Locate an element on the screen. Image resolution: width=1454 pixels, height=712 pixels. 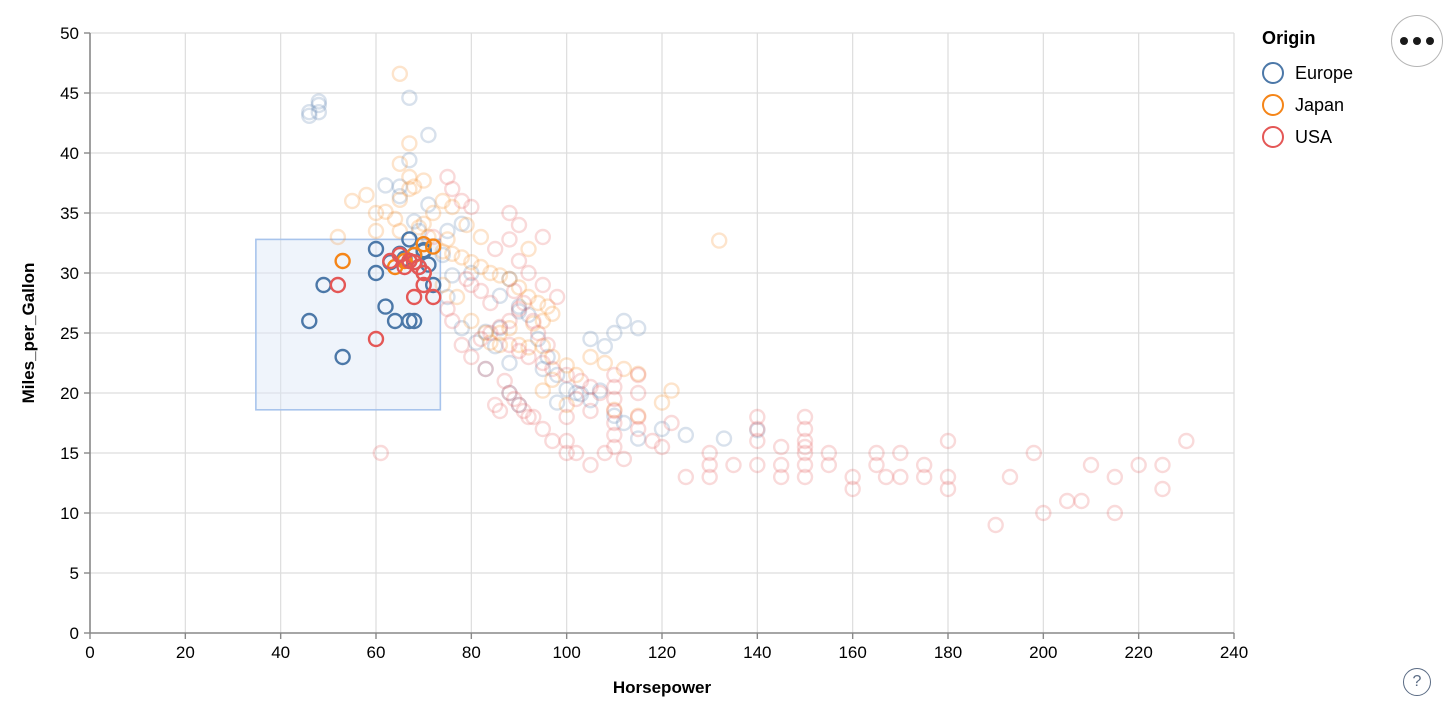
help-button: ? is located at coordinates (1417, 682).